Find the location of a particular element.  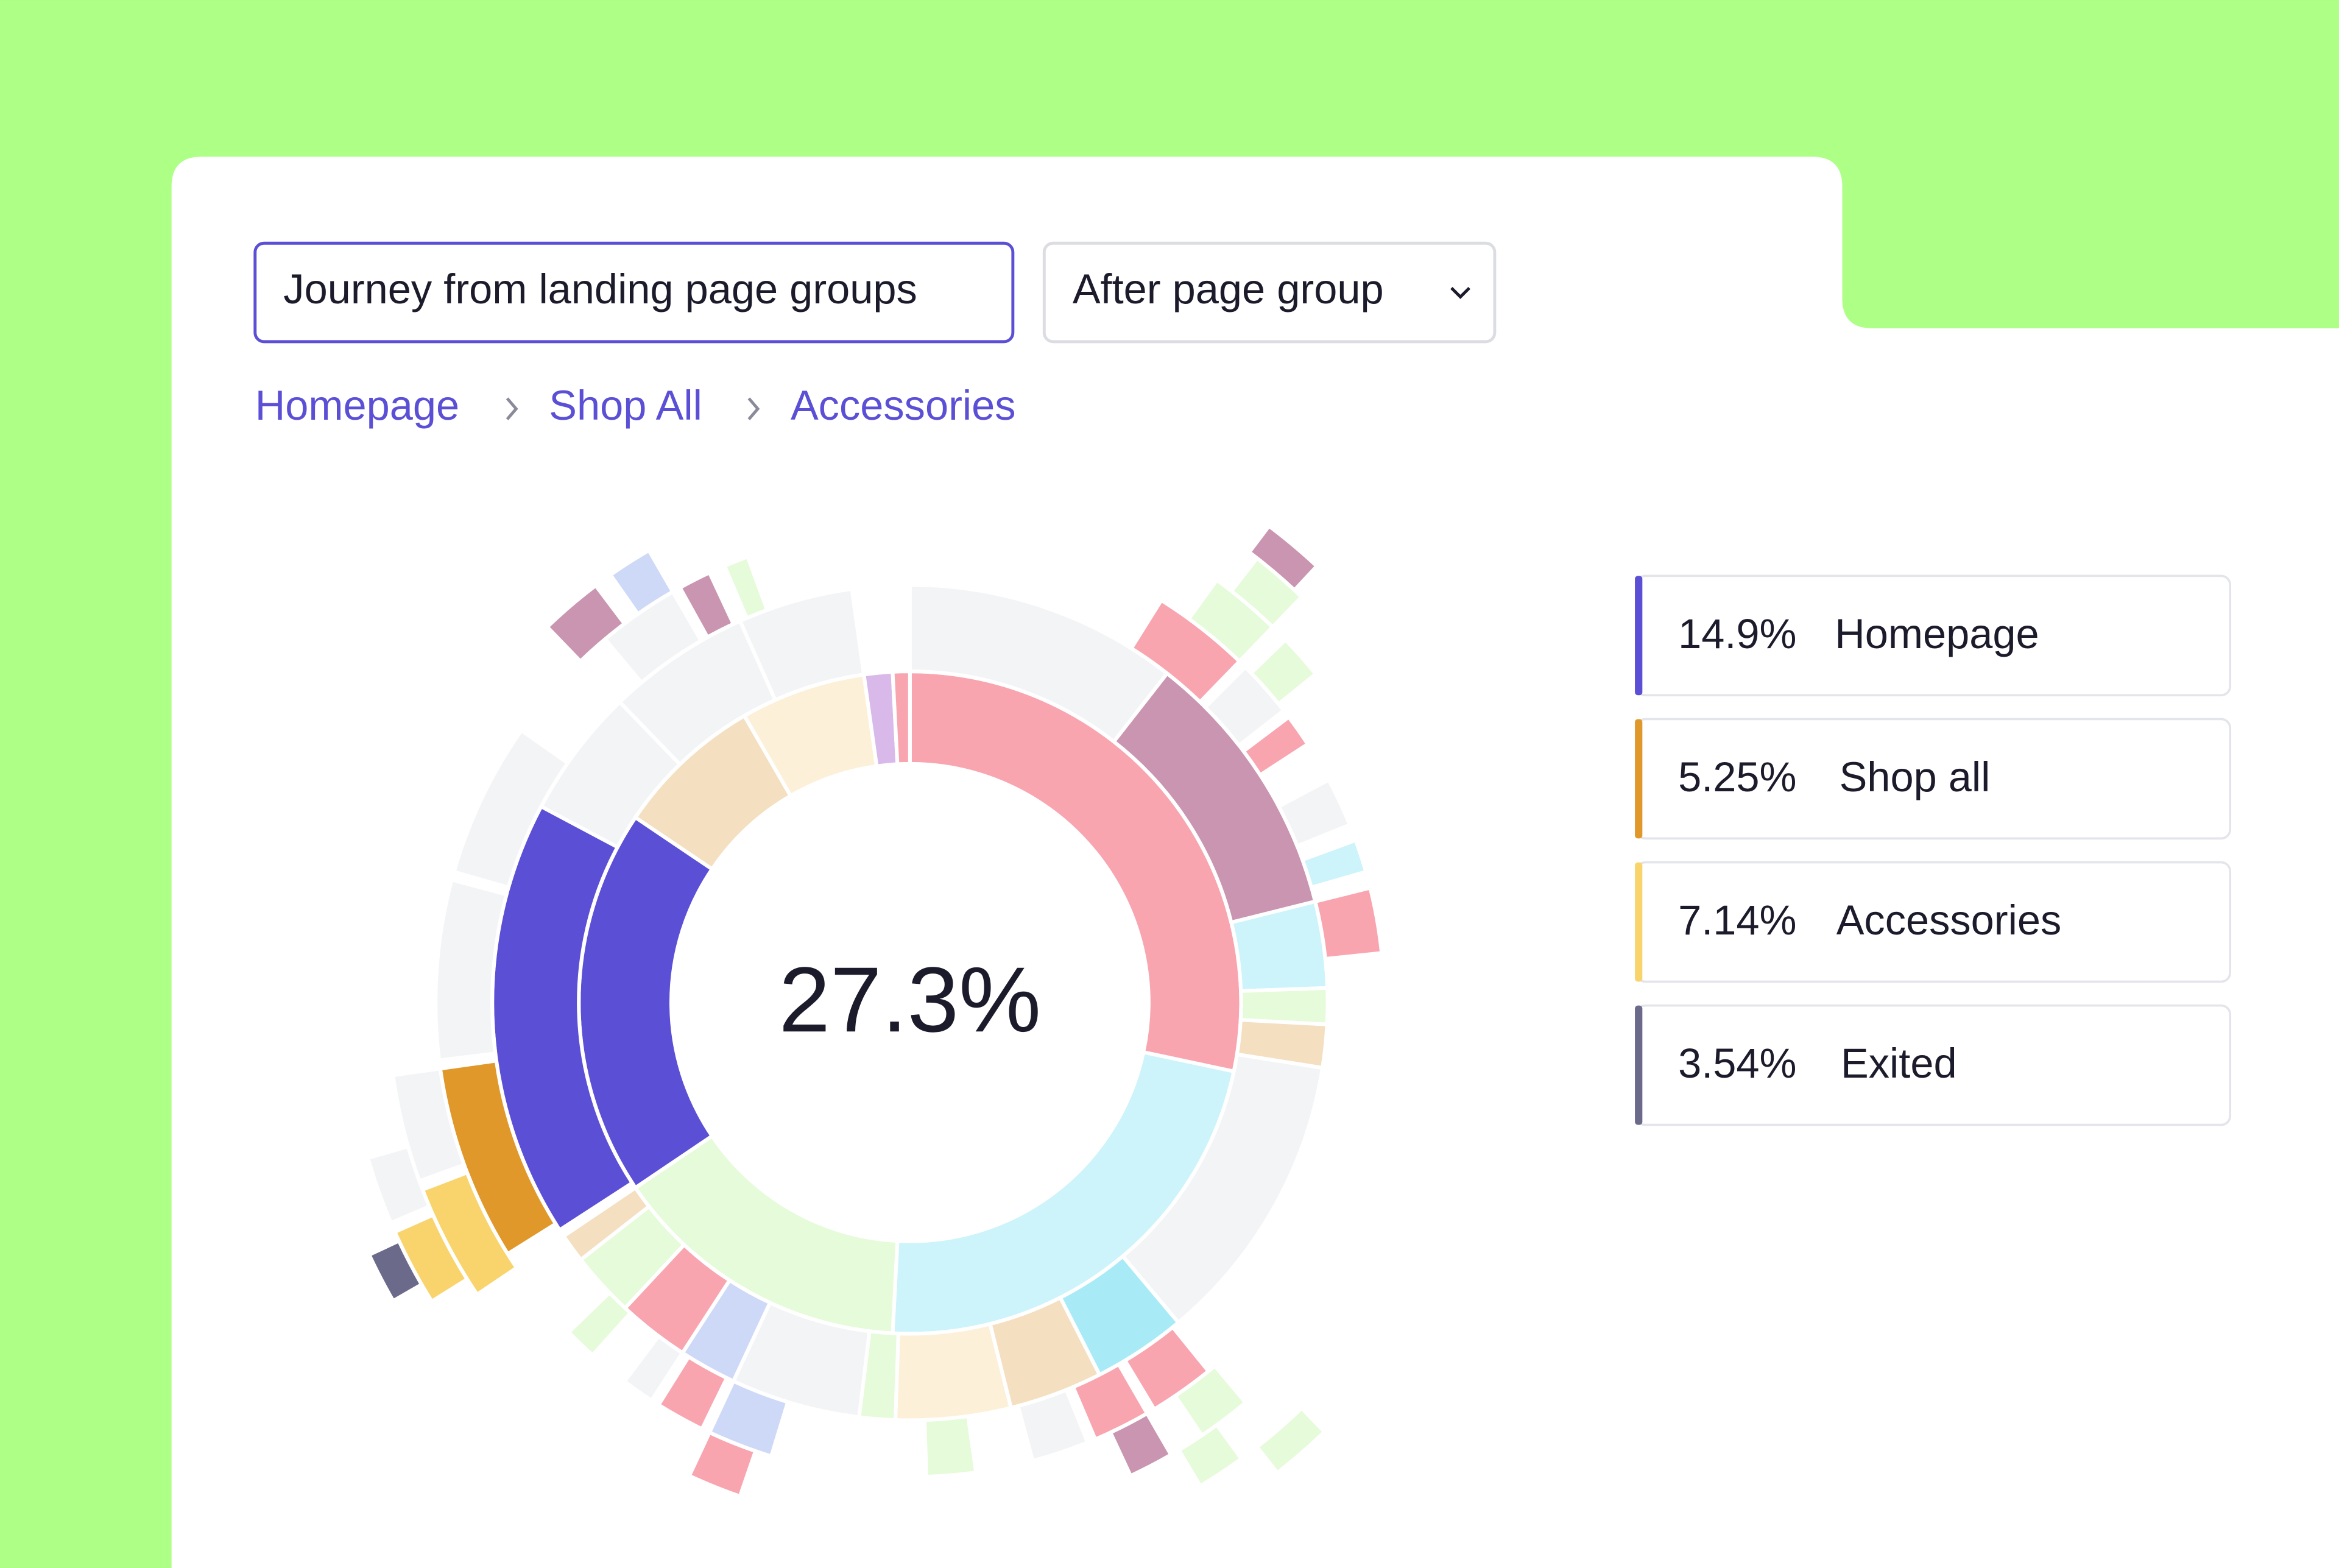

legend-label: Exited is located at coordinates (1899, 1063).